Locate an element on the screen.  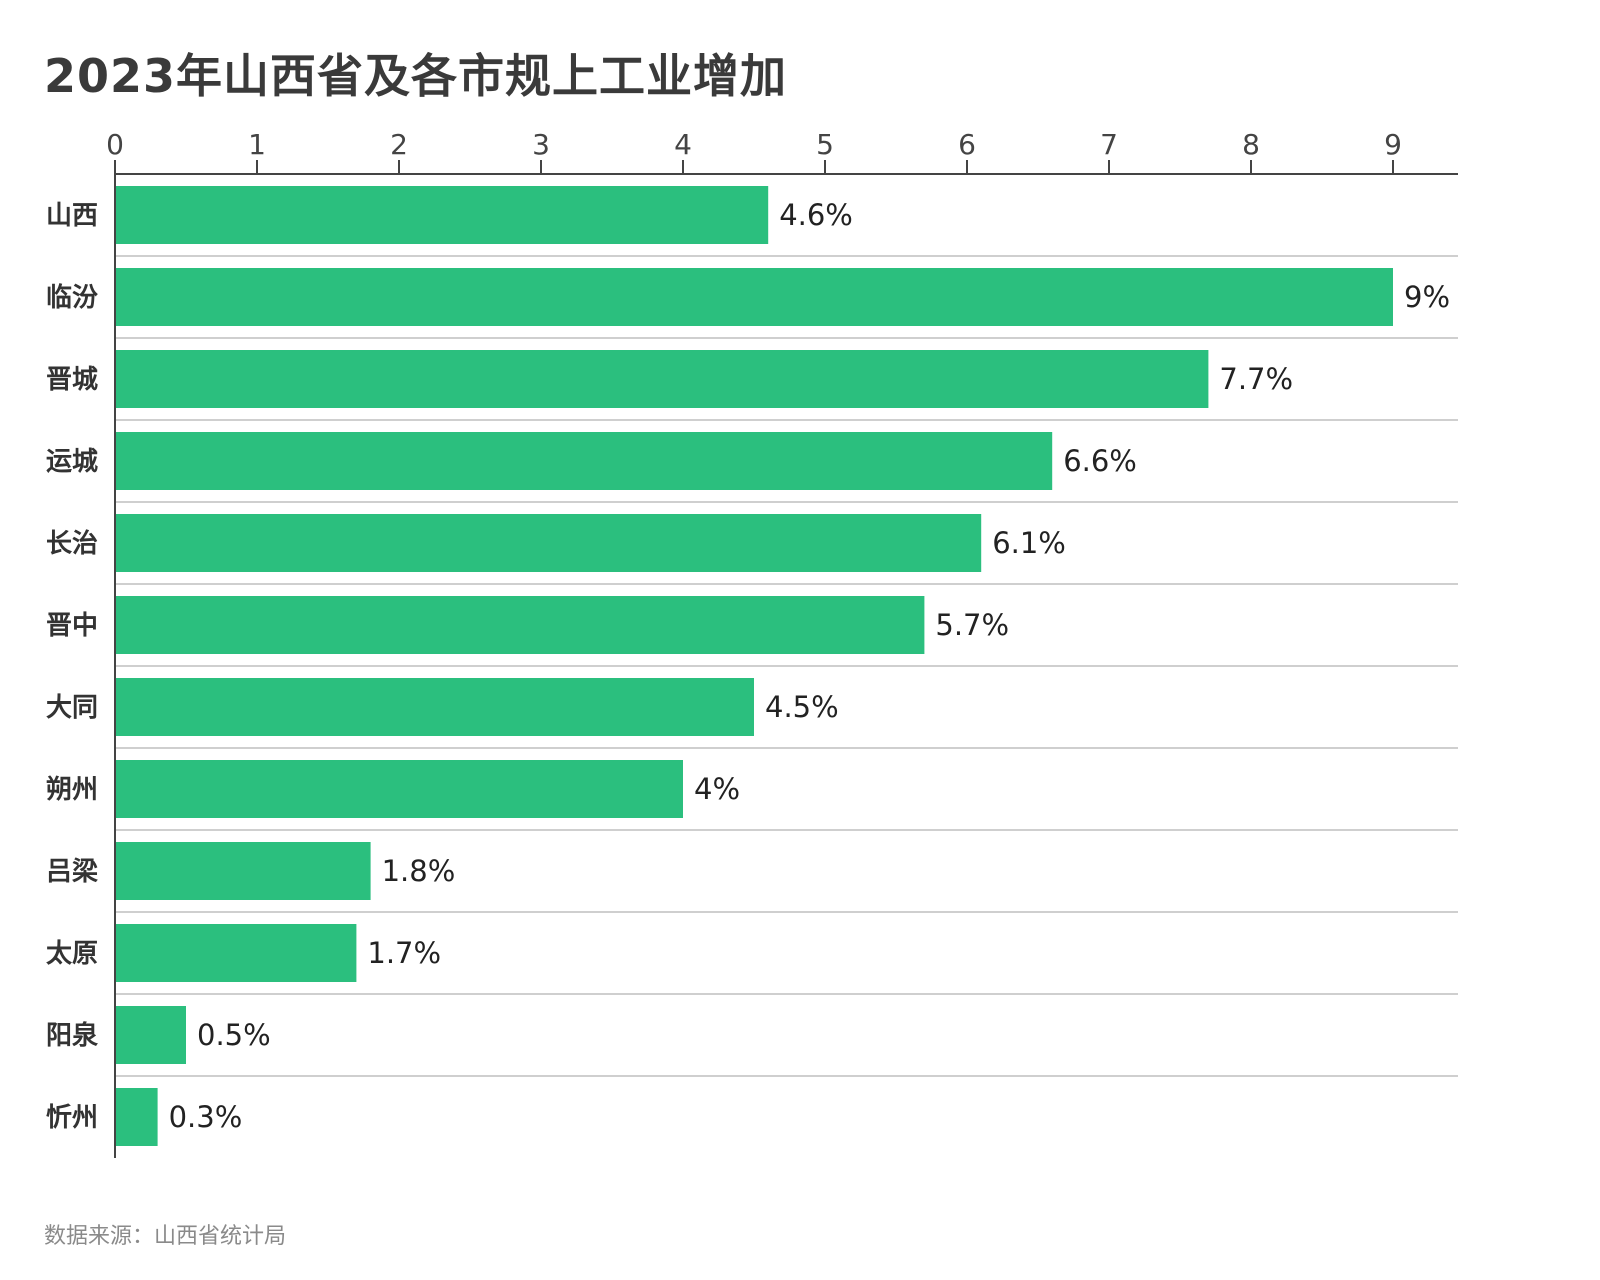
source-note: 数据来源：山西省统计局 is located at coordinates (165, 1236).